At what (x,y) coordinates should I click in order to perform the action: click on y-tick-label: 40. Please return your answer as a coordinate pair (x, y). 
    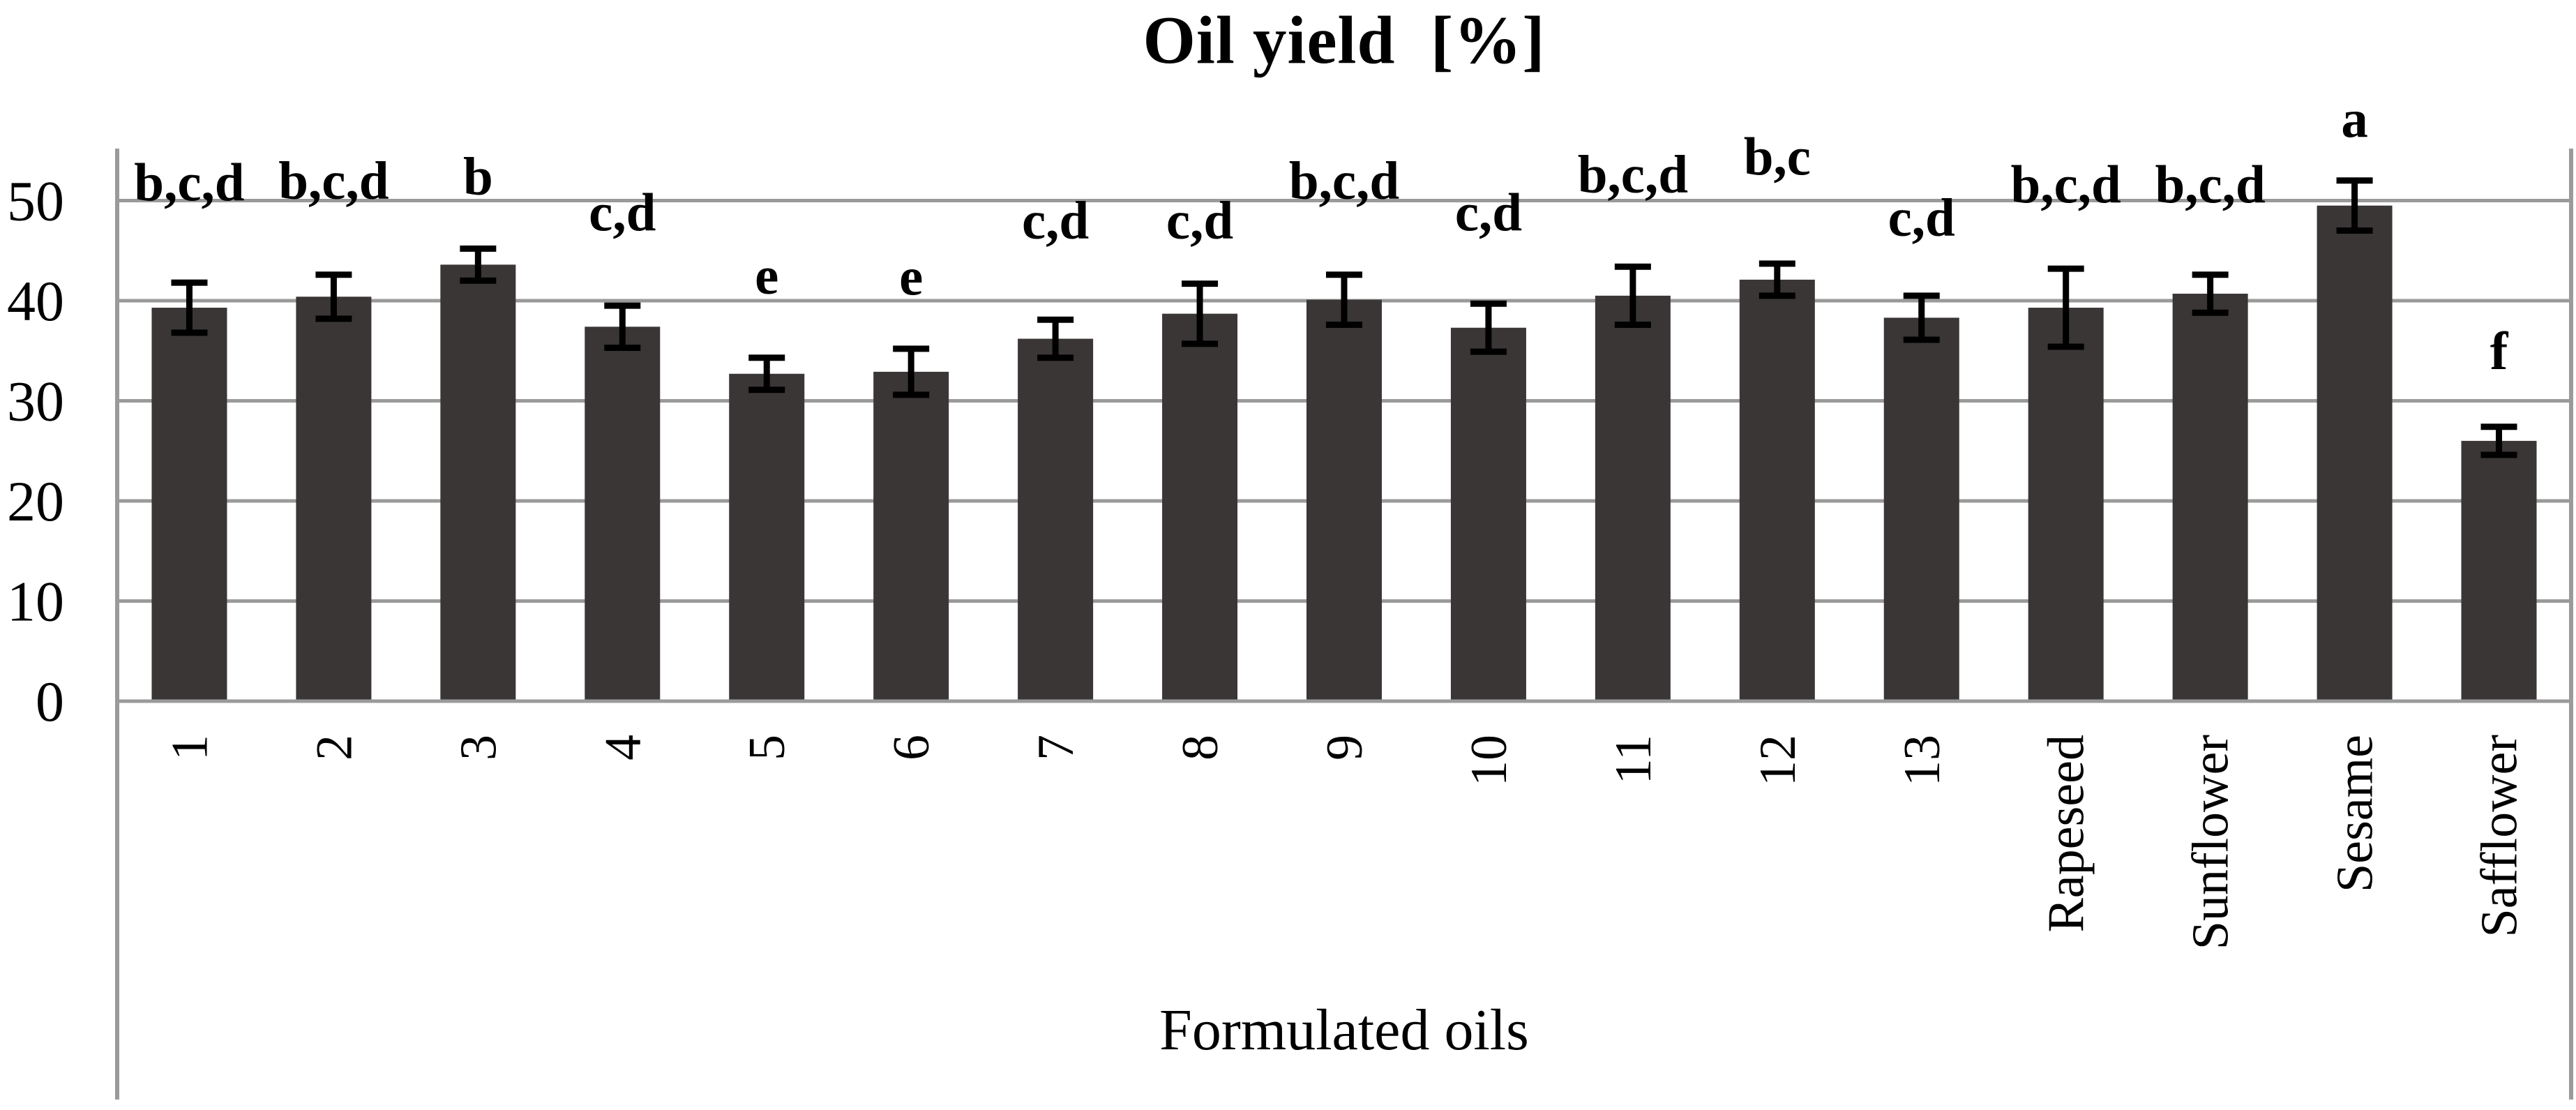
    Looking at the image, I should click on (35, 301).